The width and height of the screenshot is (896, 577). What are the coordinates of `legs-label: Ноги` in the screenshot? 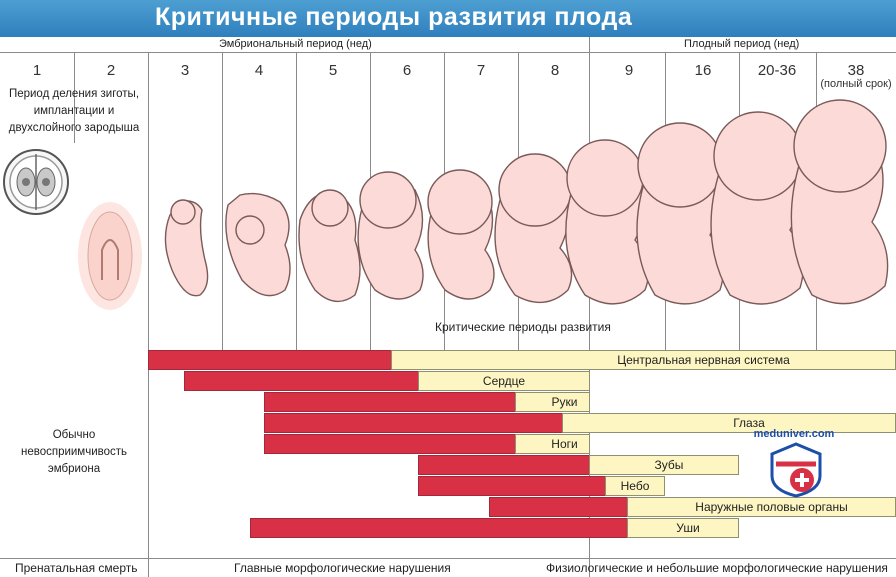 It's located at (552, 444).